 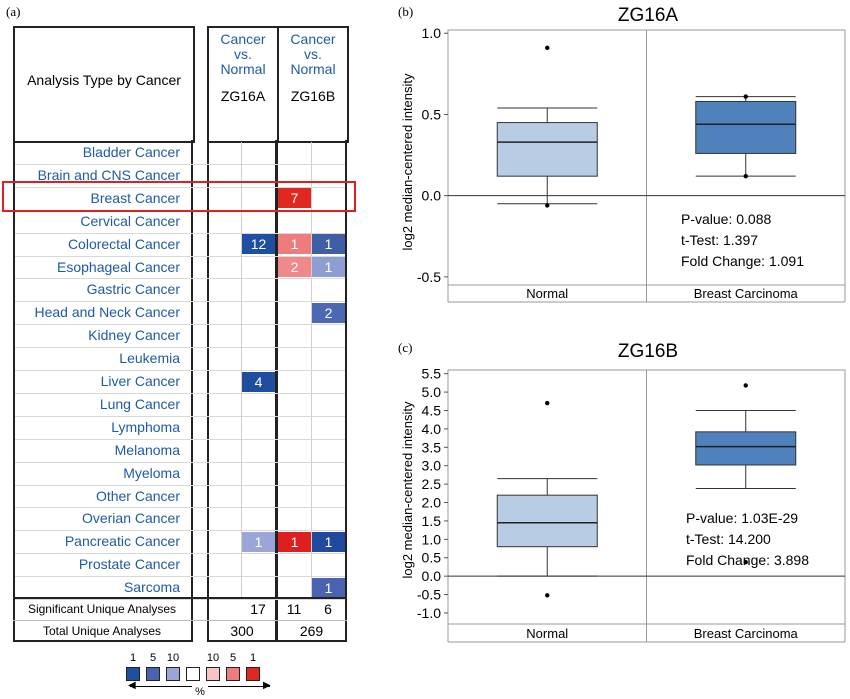 What do you see at coordinates (208, 369) in the screenshot?
I see `zg16a-left-border` at bounding box center [208, 369].